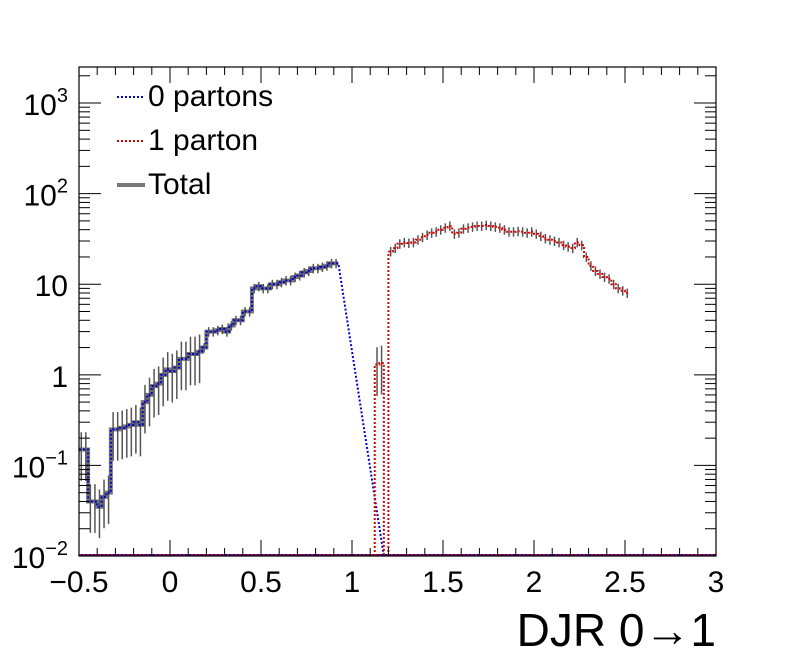  What do you see at coordinates (40, 465) in the screenshot?
I see `y-tick-label: 10⁻¹` at bounding box center [40, 465].